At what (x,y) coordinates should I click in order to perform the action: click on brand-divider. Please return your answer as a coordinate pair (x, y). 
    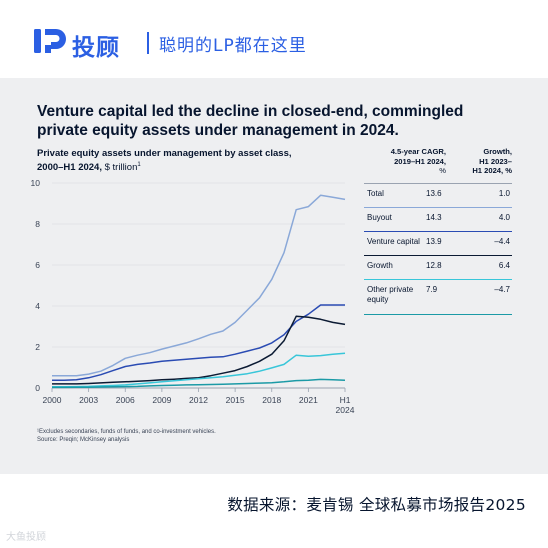
    Looking at the image, I should click on (148, 43).